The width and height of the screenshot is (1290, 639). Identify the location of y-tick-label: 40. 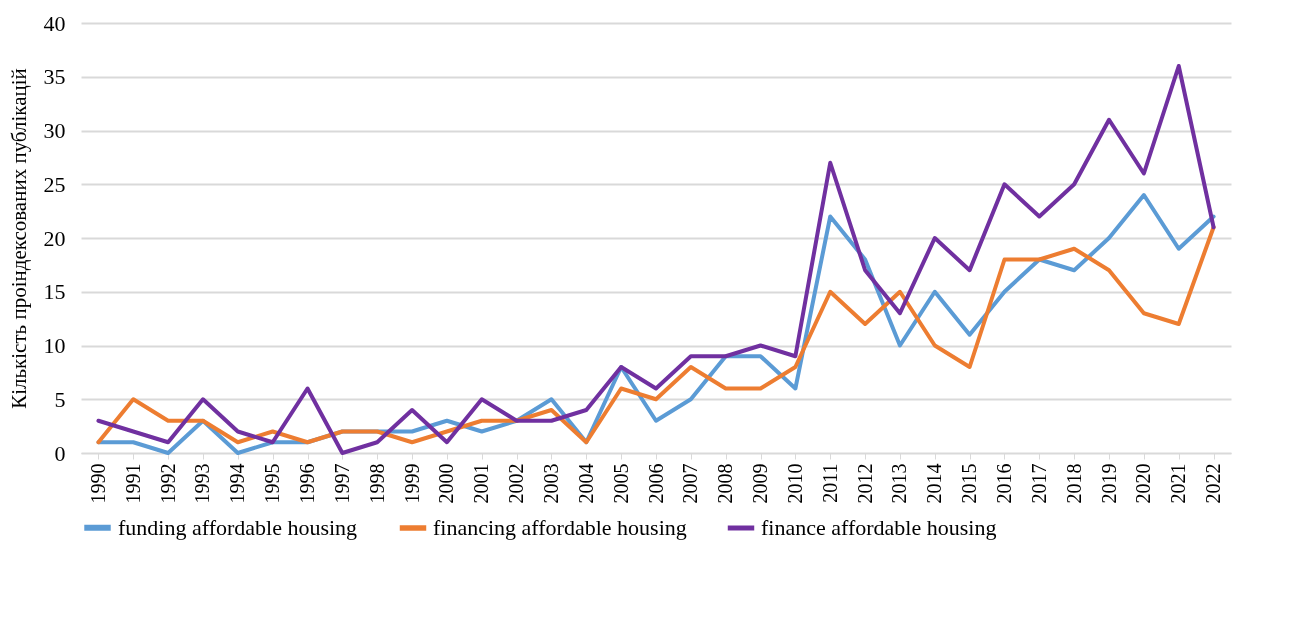
(54, 23).